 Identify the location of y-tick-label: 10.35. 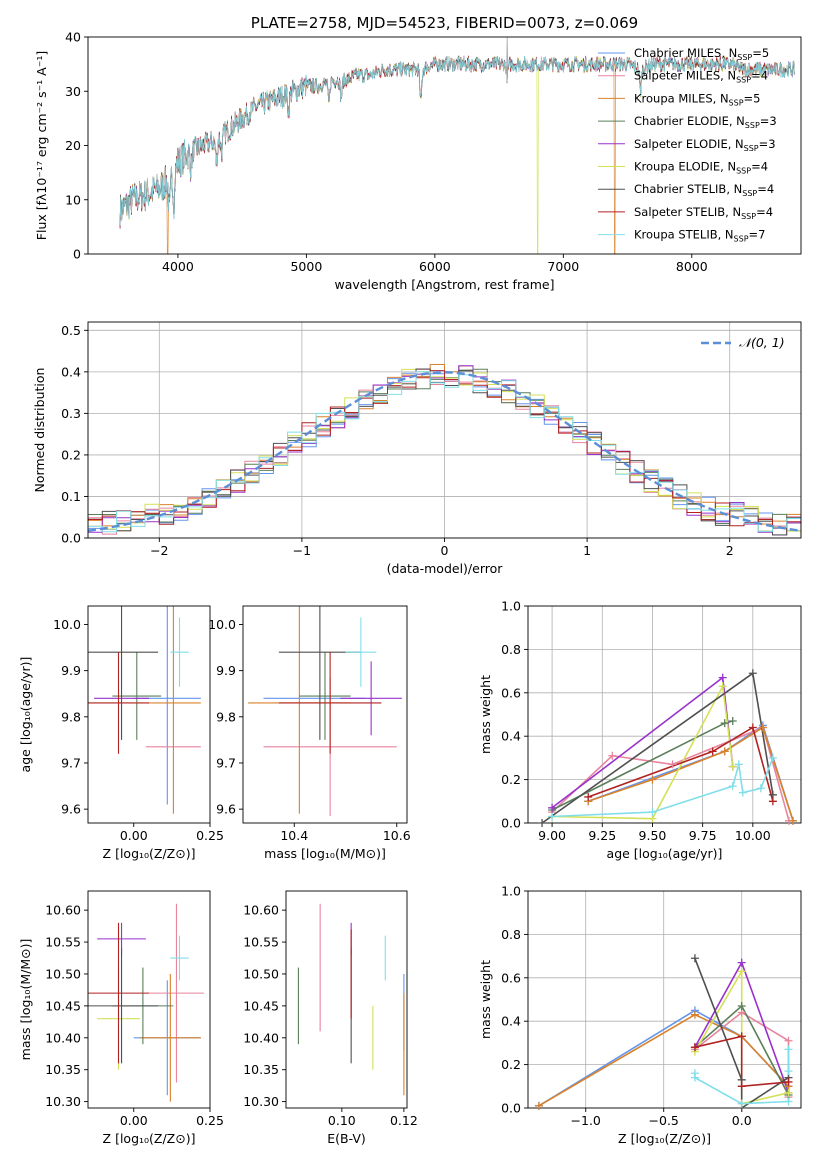
(261, 1069).